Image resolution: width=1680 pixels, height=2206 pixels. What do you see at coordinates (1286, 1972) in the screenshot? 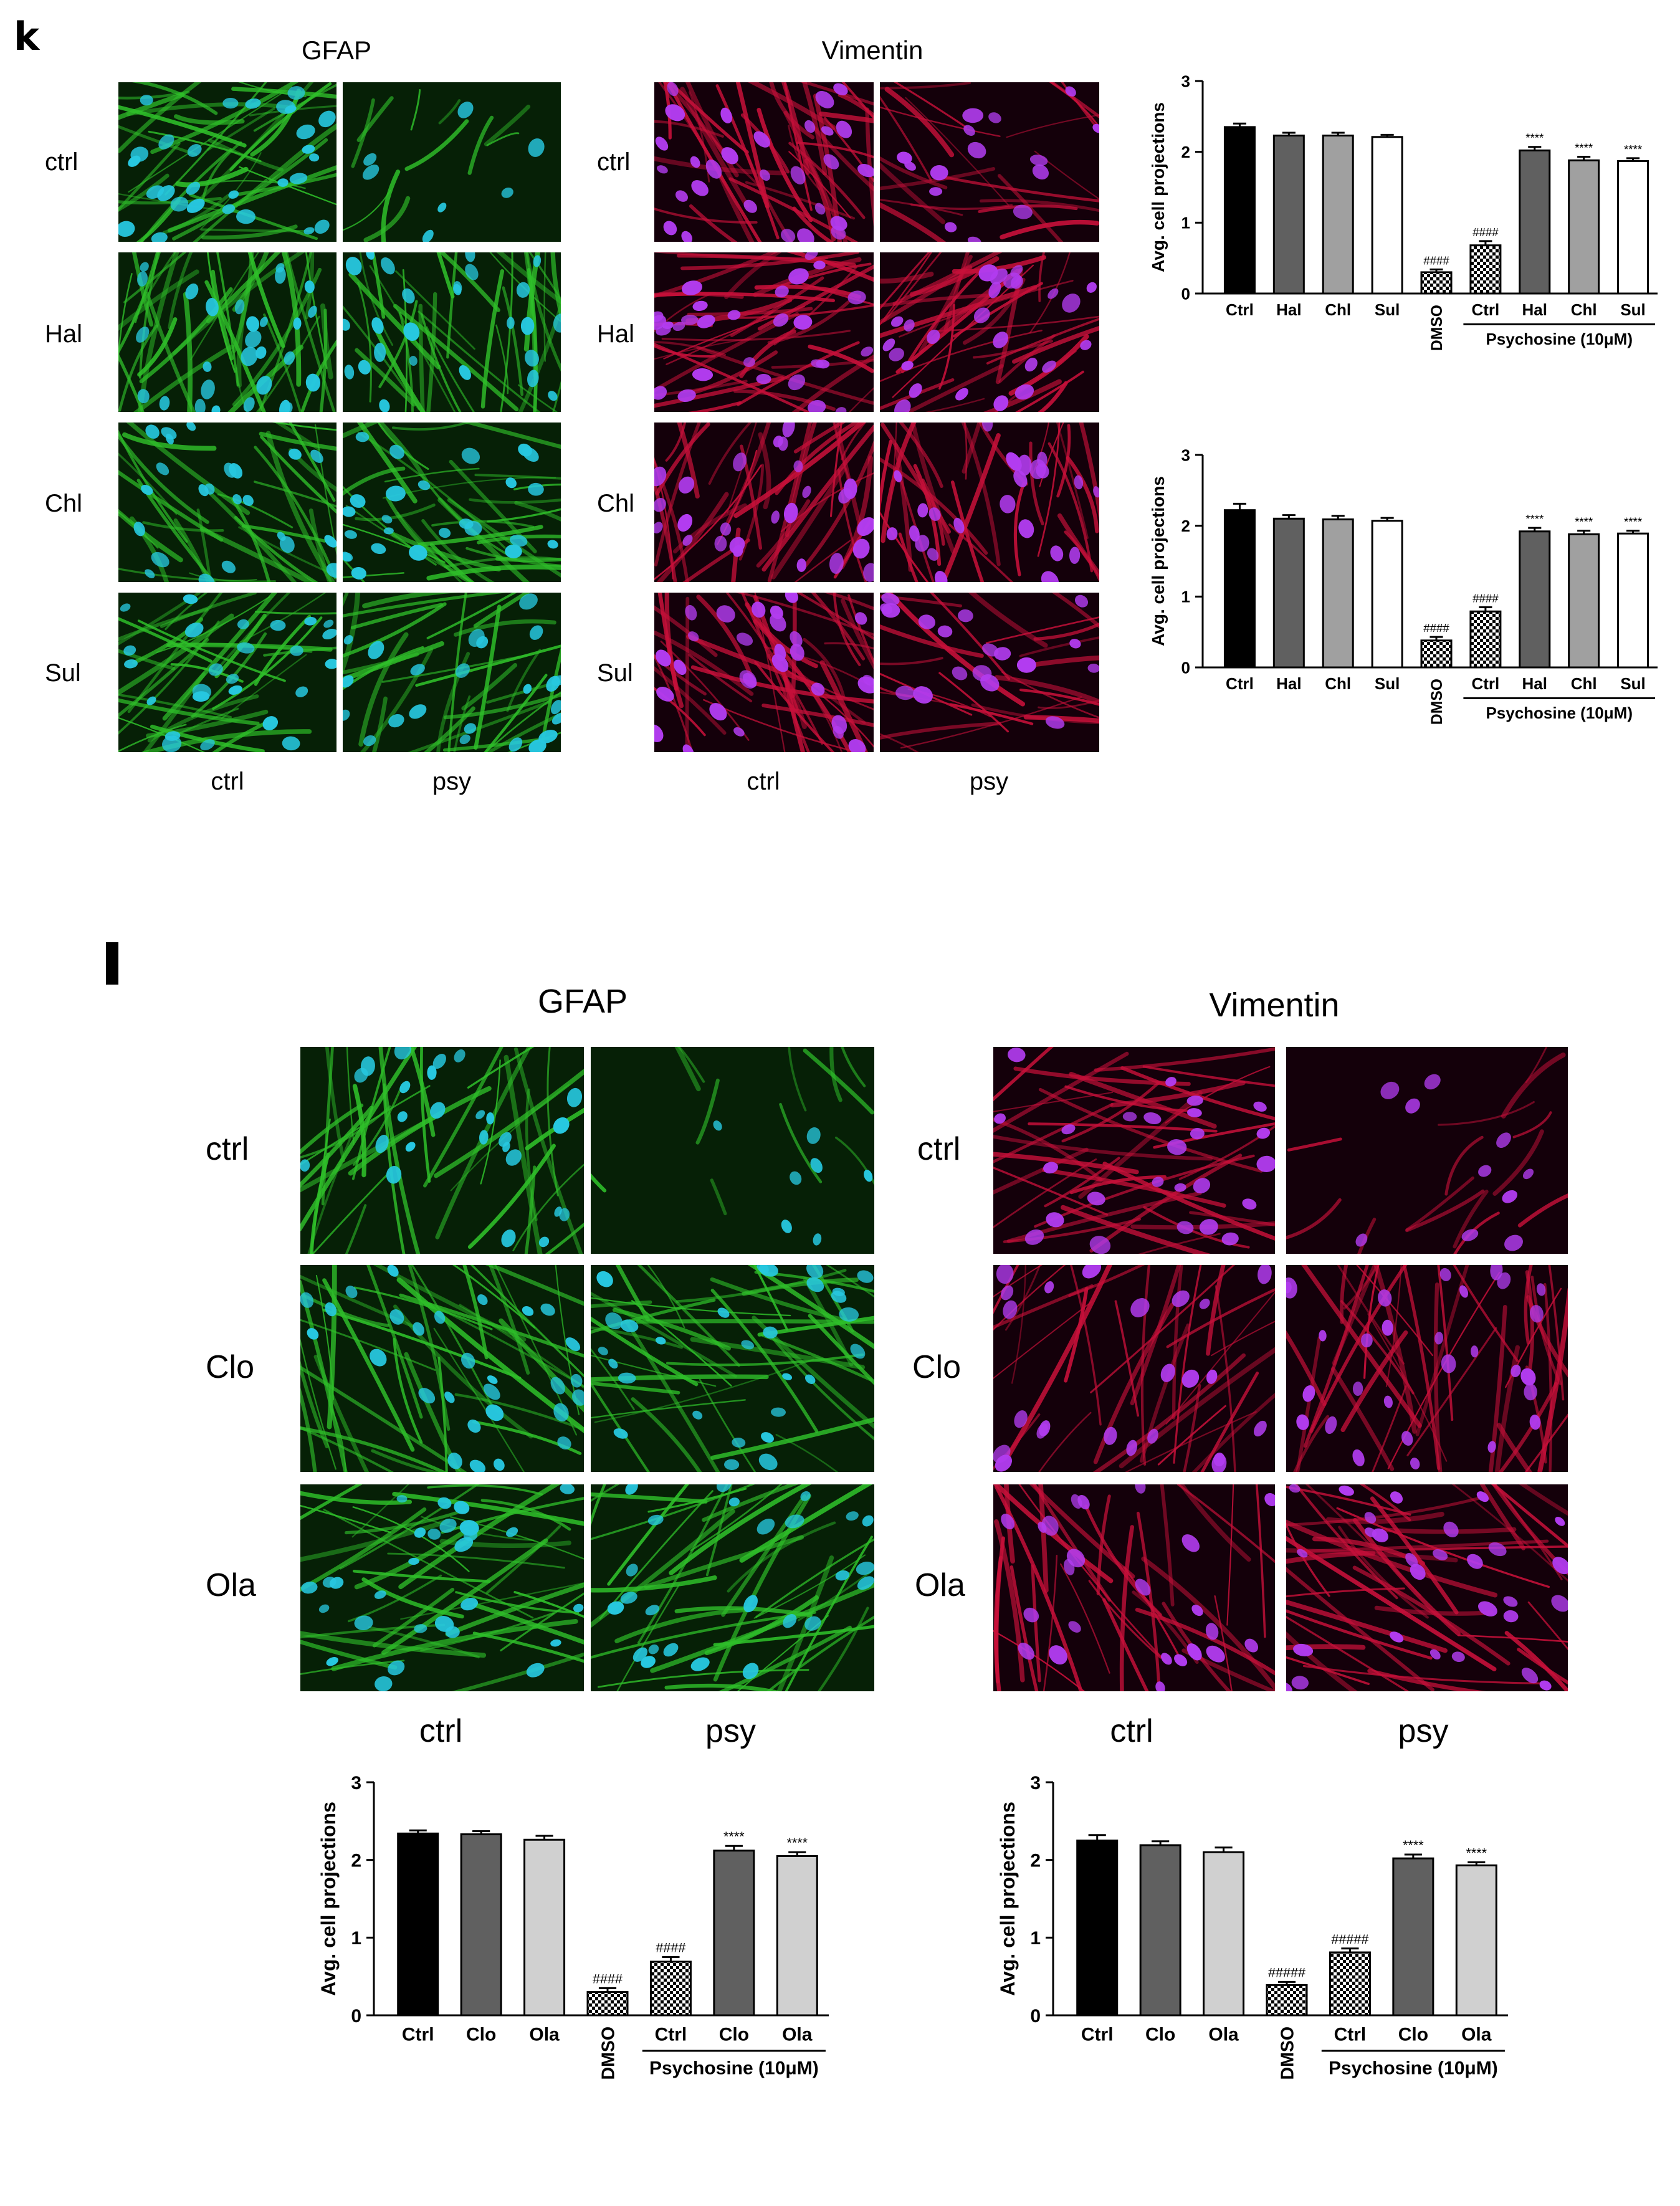
I see `significance-annotation: #####` at bounding box center [1286, 1972].